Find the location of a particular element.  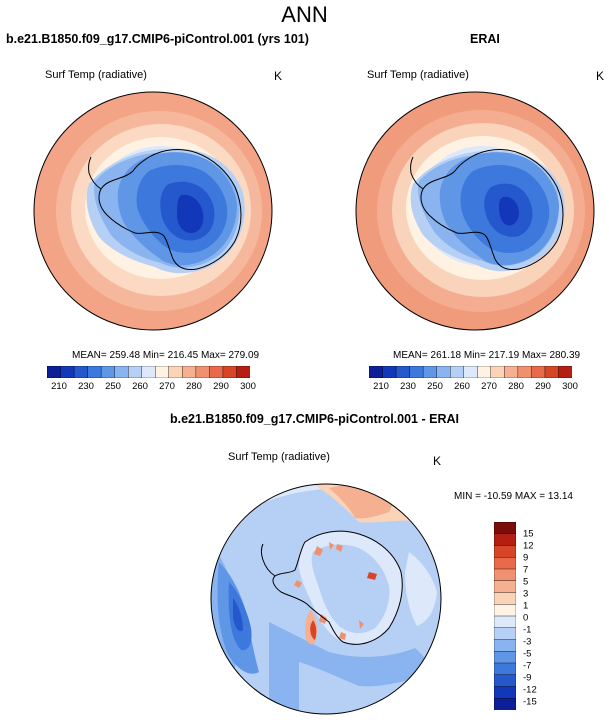

model-stats: MEAN= 259.48 Min= 216.45 Max= 279.09 is located at coordinates (166, 355).